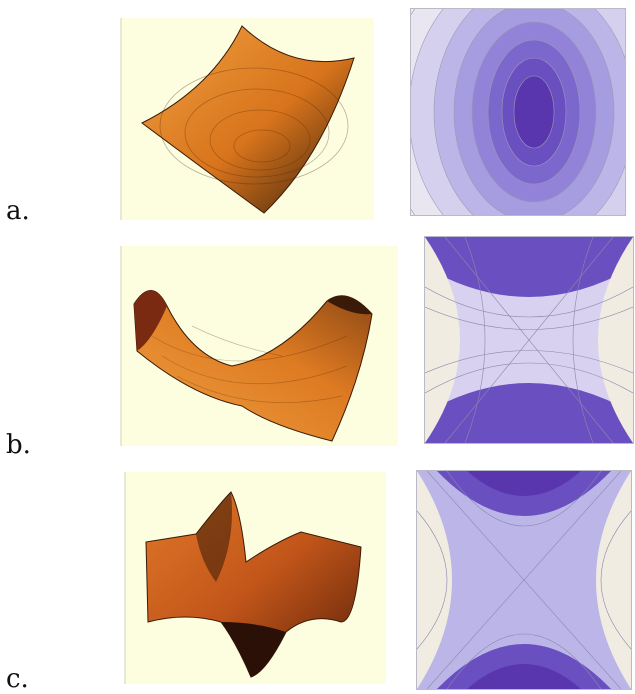 Image resolution: width=635 pixels, height=694 pixels. Describe the element at coordinates (18, 445) in the screenshot. I see `row-label-b: b.` at that location.